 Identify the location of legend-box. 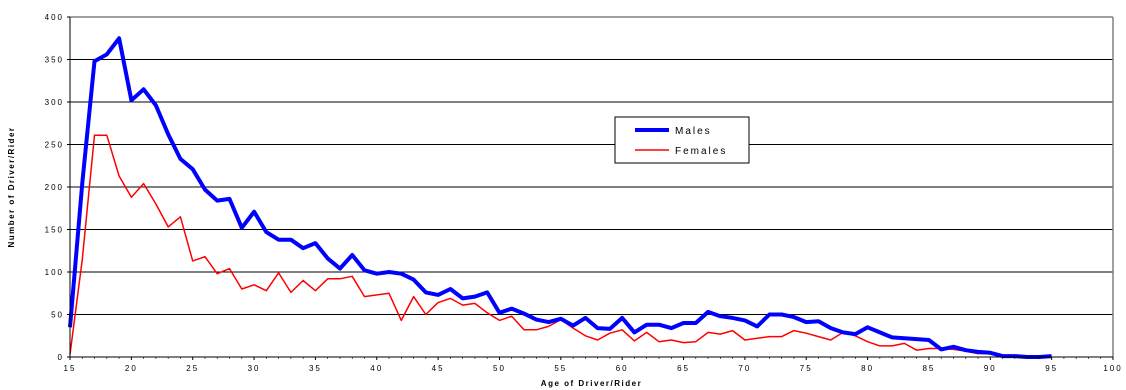
(682, 140).